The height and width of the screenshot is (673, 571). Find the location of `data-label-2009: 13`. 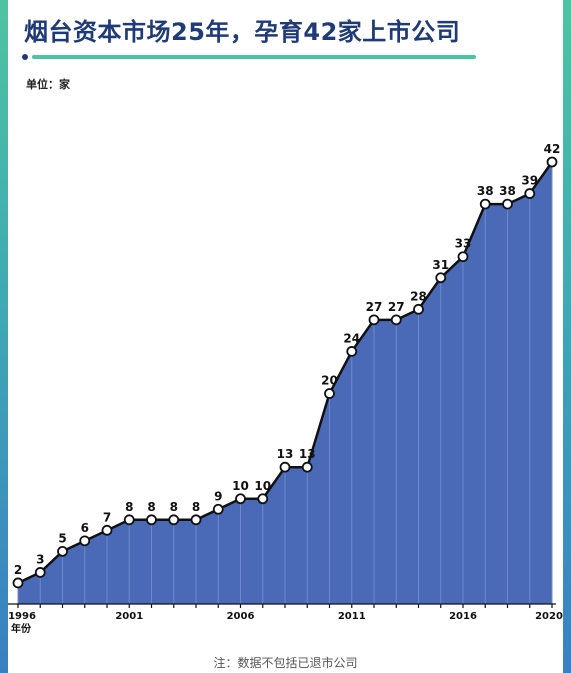

data-label-2009: 13 is located at coordinates (307, 454).